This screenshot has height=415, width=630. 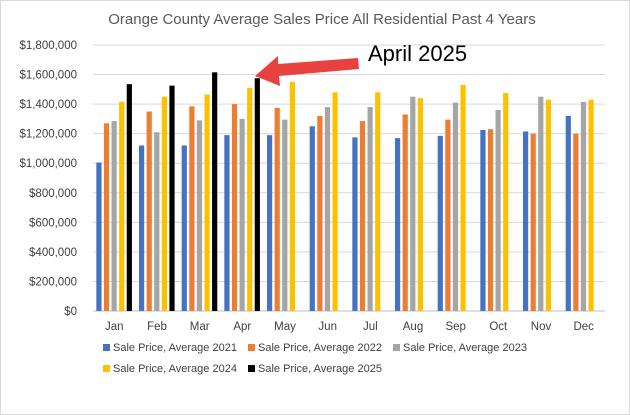 I want to click on x-tick-label: Dec, so click(x=583, y=327).